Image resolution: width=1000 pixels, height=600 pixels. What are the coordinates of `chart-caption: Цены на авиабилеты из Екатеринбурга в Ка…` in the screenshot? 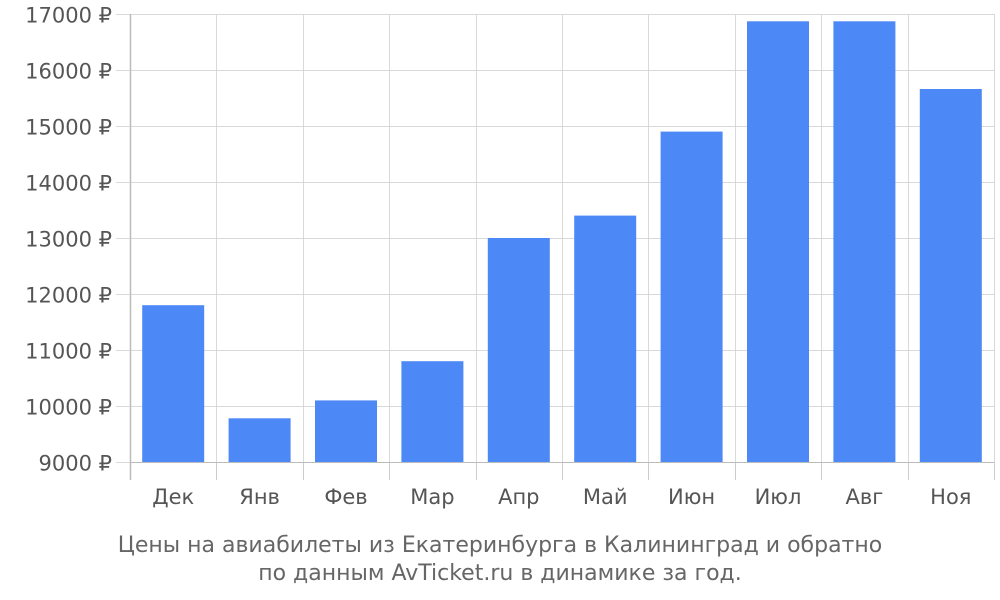 It's located at (500, 560).